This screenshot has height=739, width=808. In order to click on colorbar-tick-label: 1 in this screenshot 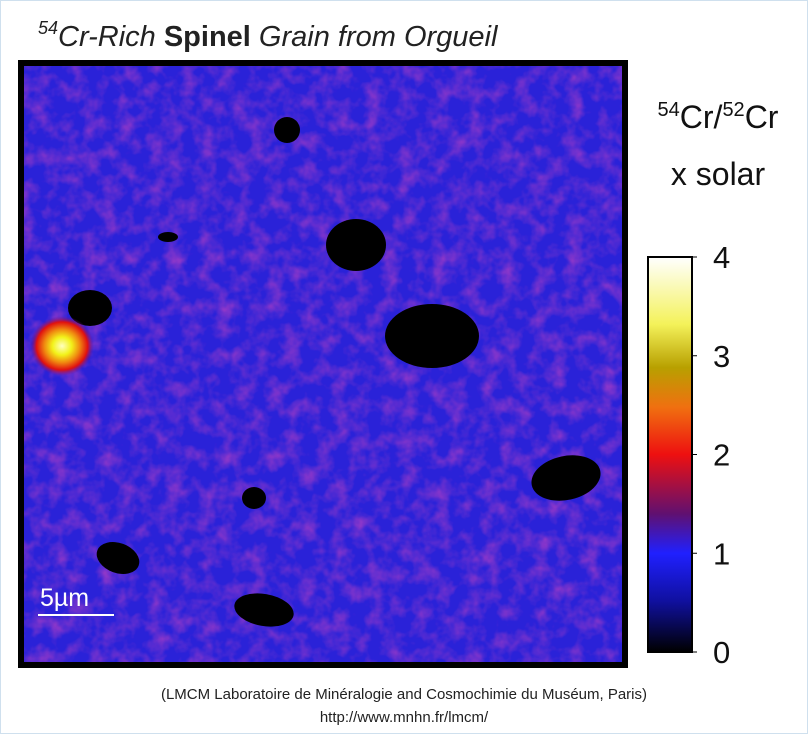, I will do `click(721, 553)`.